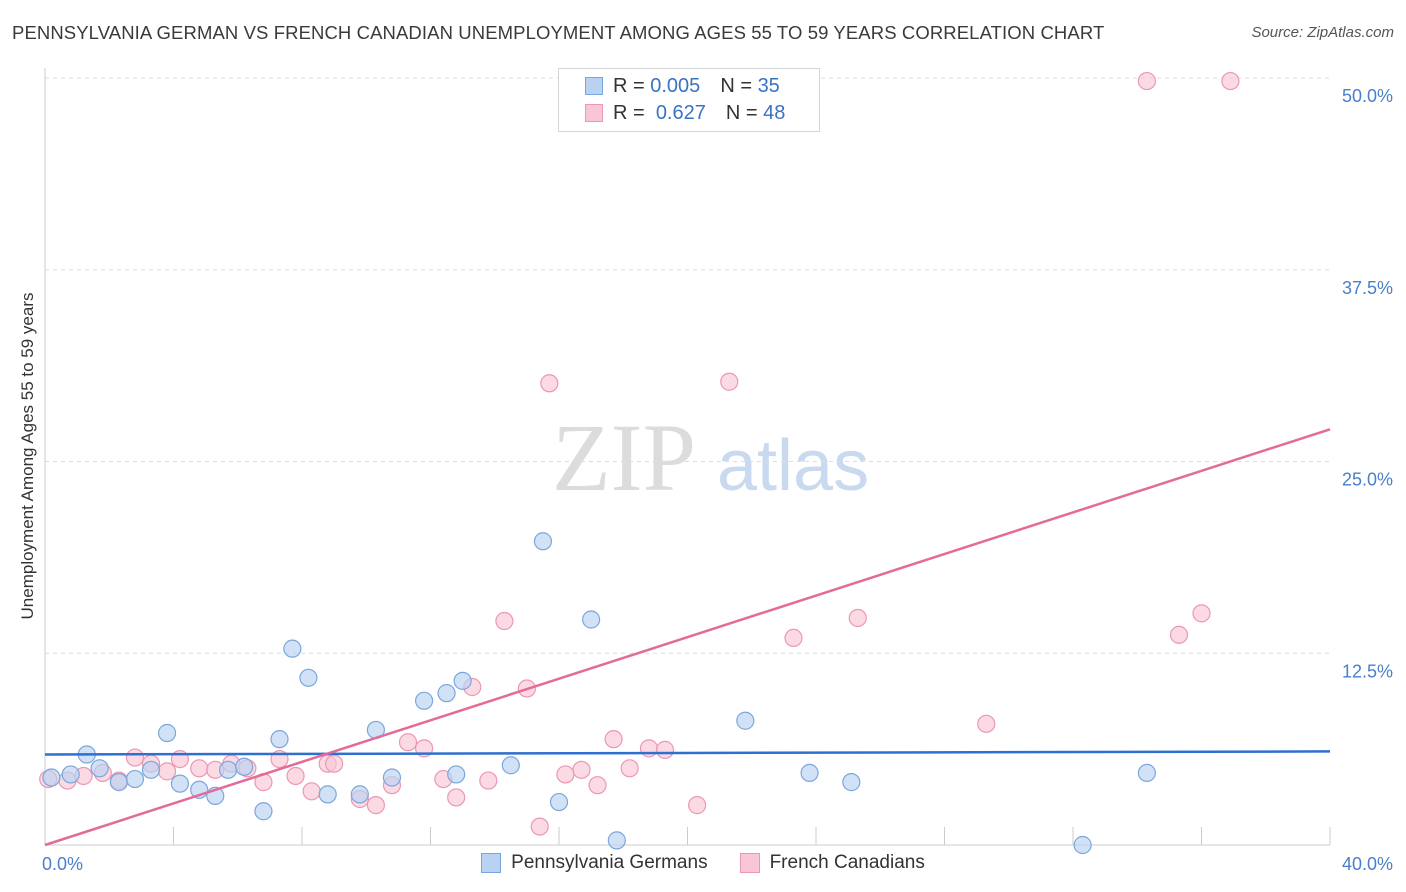 The width and height of the screenshot is (1406, 892). I want to click on legend-item-pennsylvania-germans: Pennsylvania Germans, so click(594, 863).